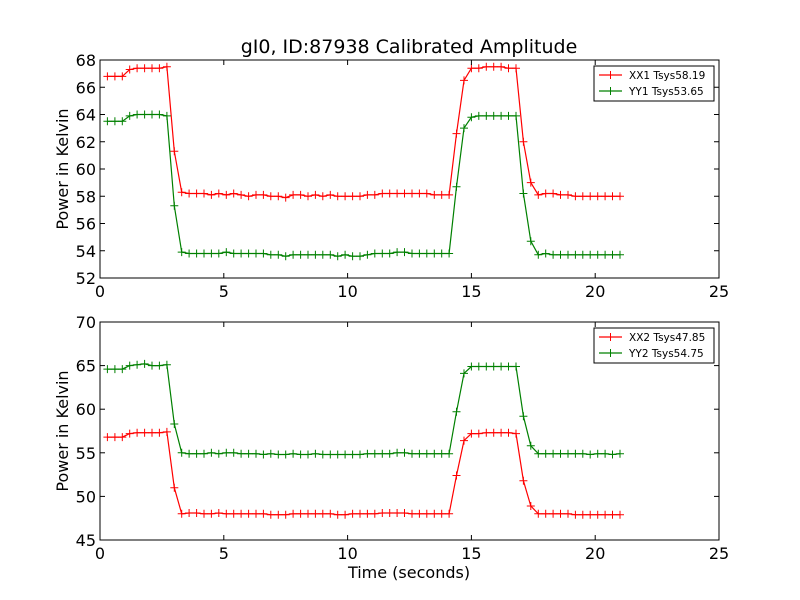 The width and height of the screenshot is (800, 600). Describe the element at coordinates (224, 180) in the screenshot. I see `x-tick: 5` at that location.